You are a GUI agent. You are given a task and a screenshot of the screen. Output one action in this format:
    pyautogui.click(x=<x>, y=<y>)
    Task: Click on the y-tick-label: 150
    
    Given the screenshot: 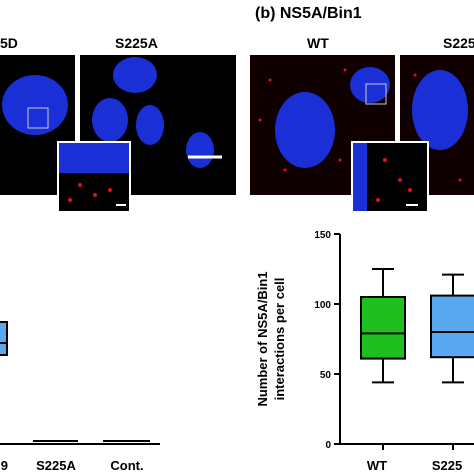 What is the action you would take?
    pyautogui.click(x=322, y=235)
    